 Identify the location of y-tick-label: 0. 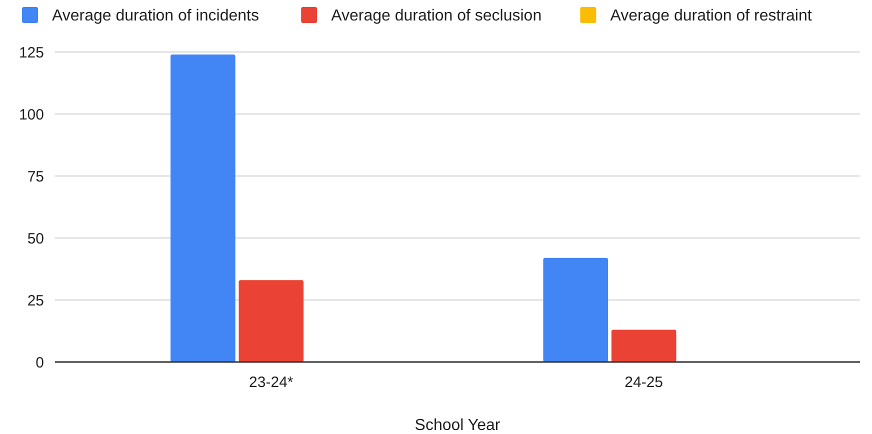
(40, 363).